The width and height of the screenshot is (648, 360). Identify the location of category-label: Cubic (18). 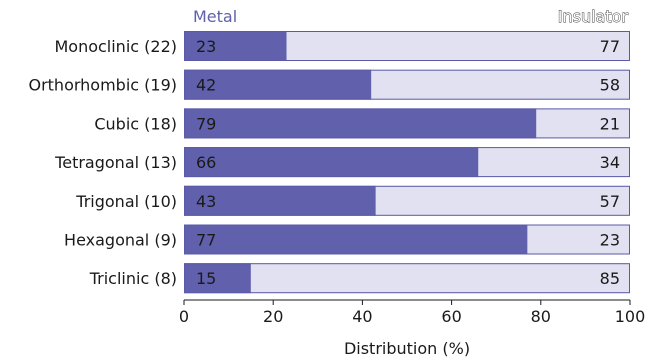
(135, 123).